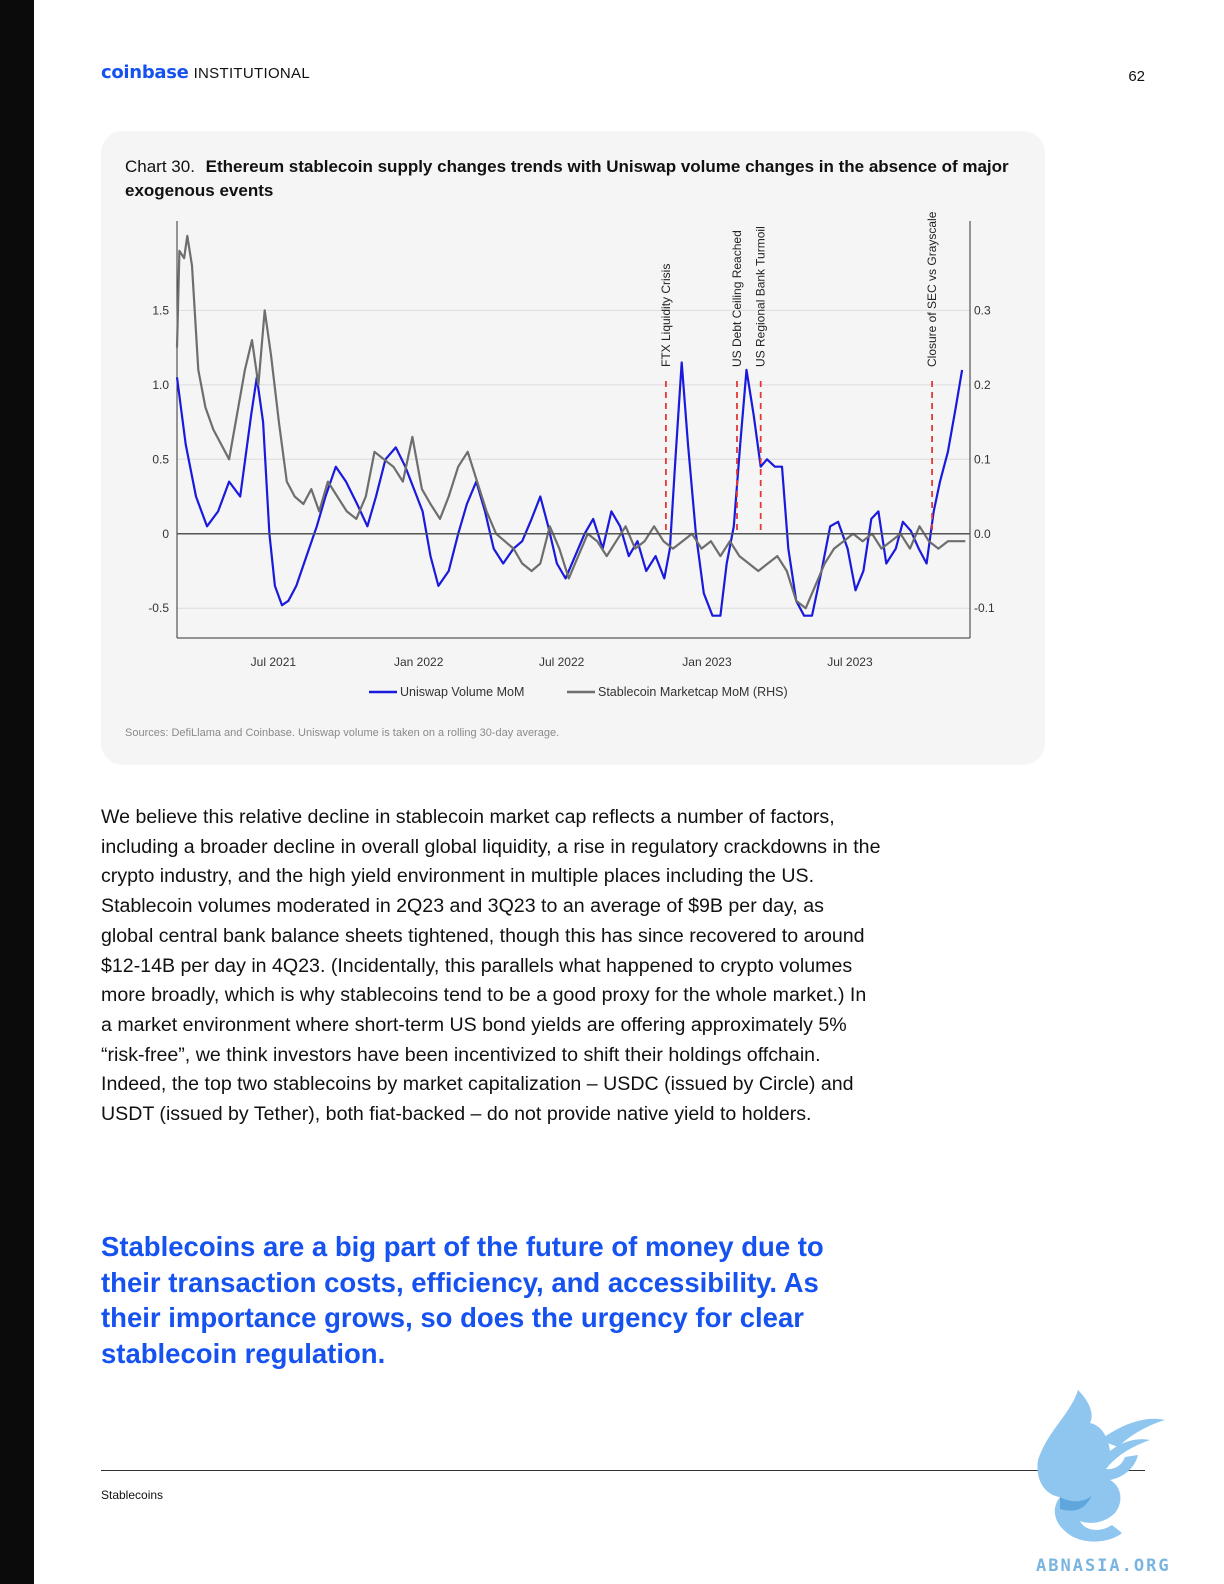  I want to click on y-left-tick-label: -0.5, so click(158, 608).